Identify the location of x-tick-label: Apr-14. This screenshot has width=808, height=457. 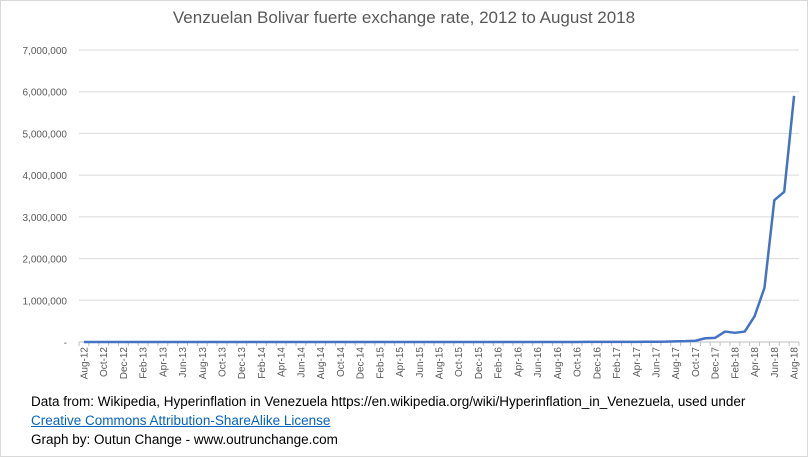
(282, 362).